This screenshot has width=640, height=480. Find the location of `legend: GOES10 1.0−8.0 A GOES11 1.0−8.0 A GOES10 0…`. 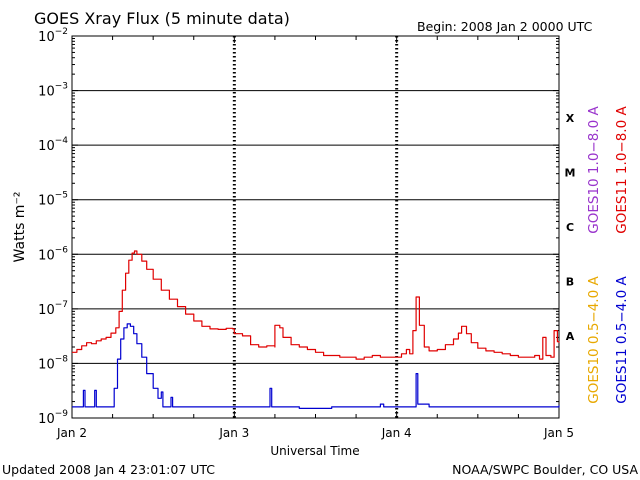

legend: GOES10 1.0−8.0 A GOES11 1.0−8.0 A GOES10 0… is located at coordinates (608, 255).